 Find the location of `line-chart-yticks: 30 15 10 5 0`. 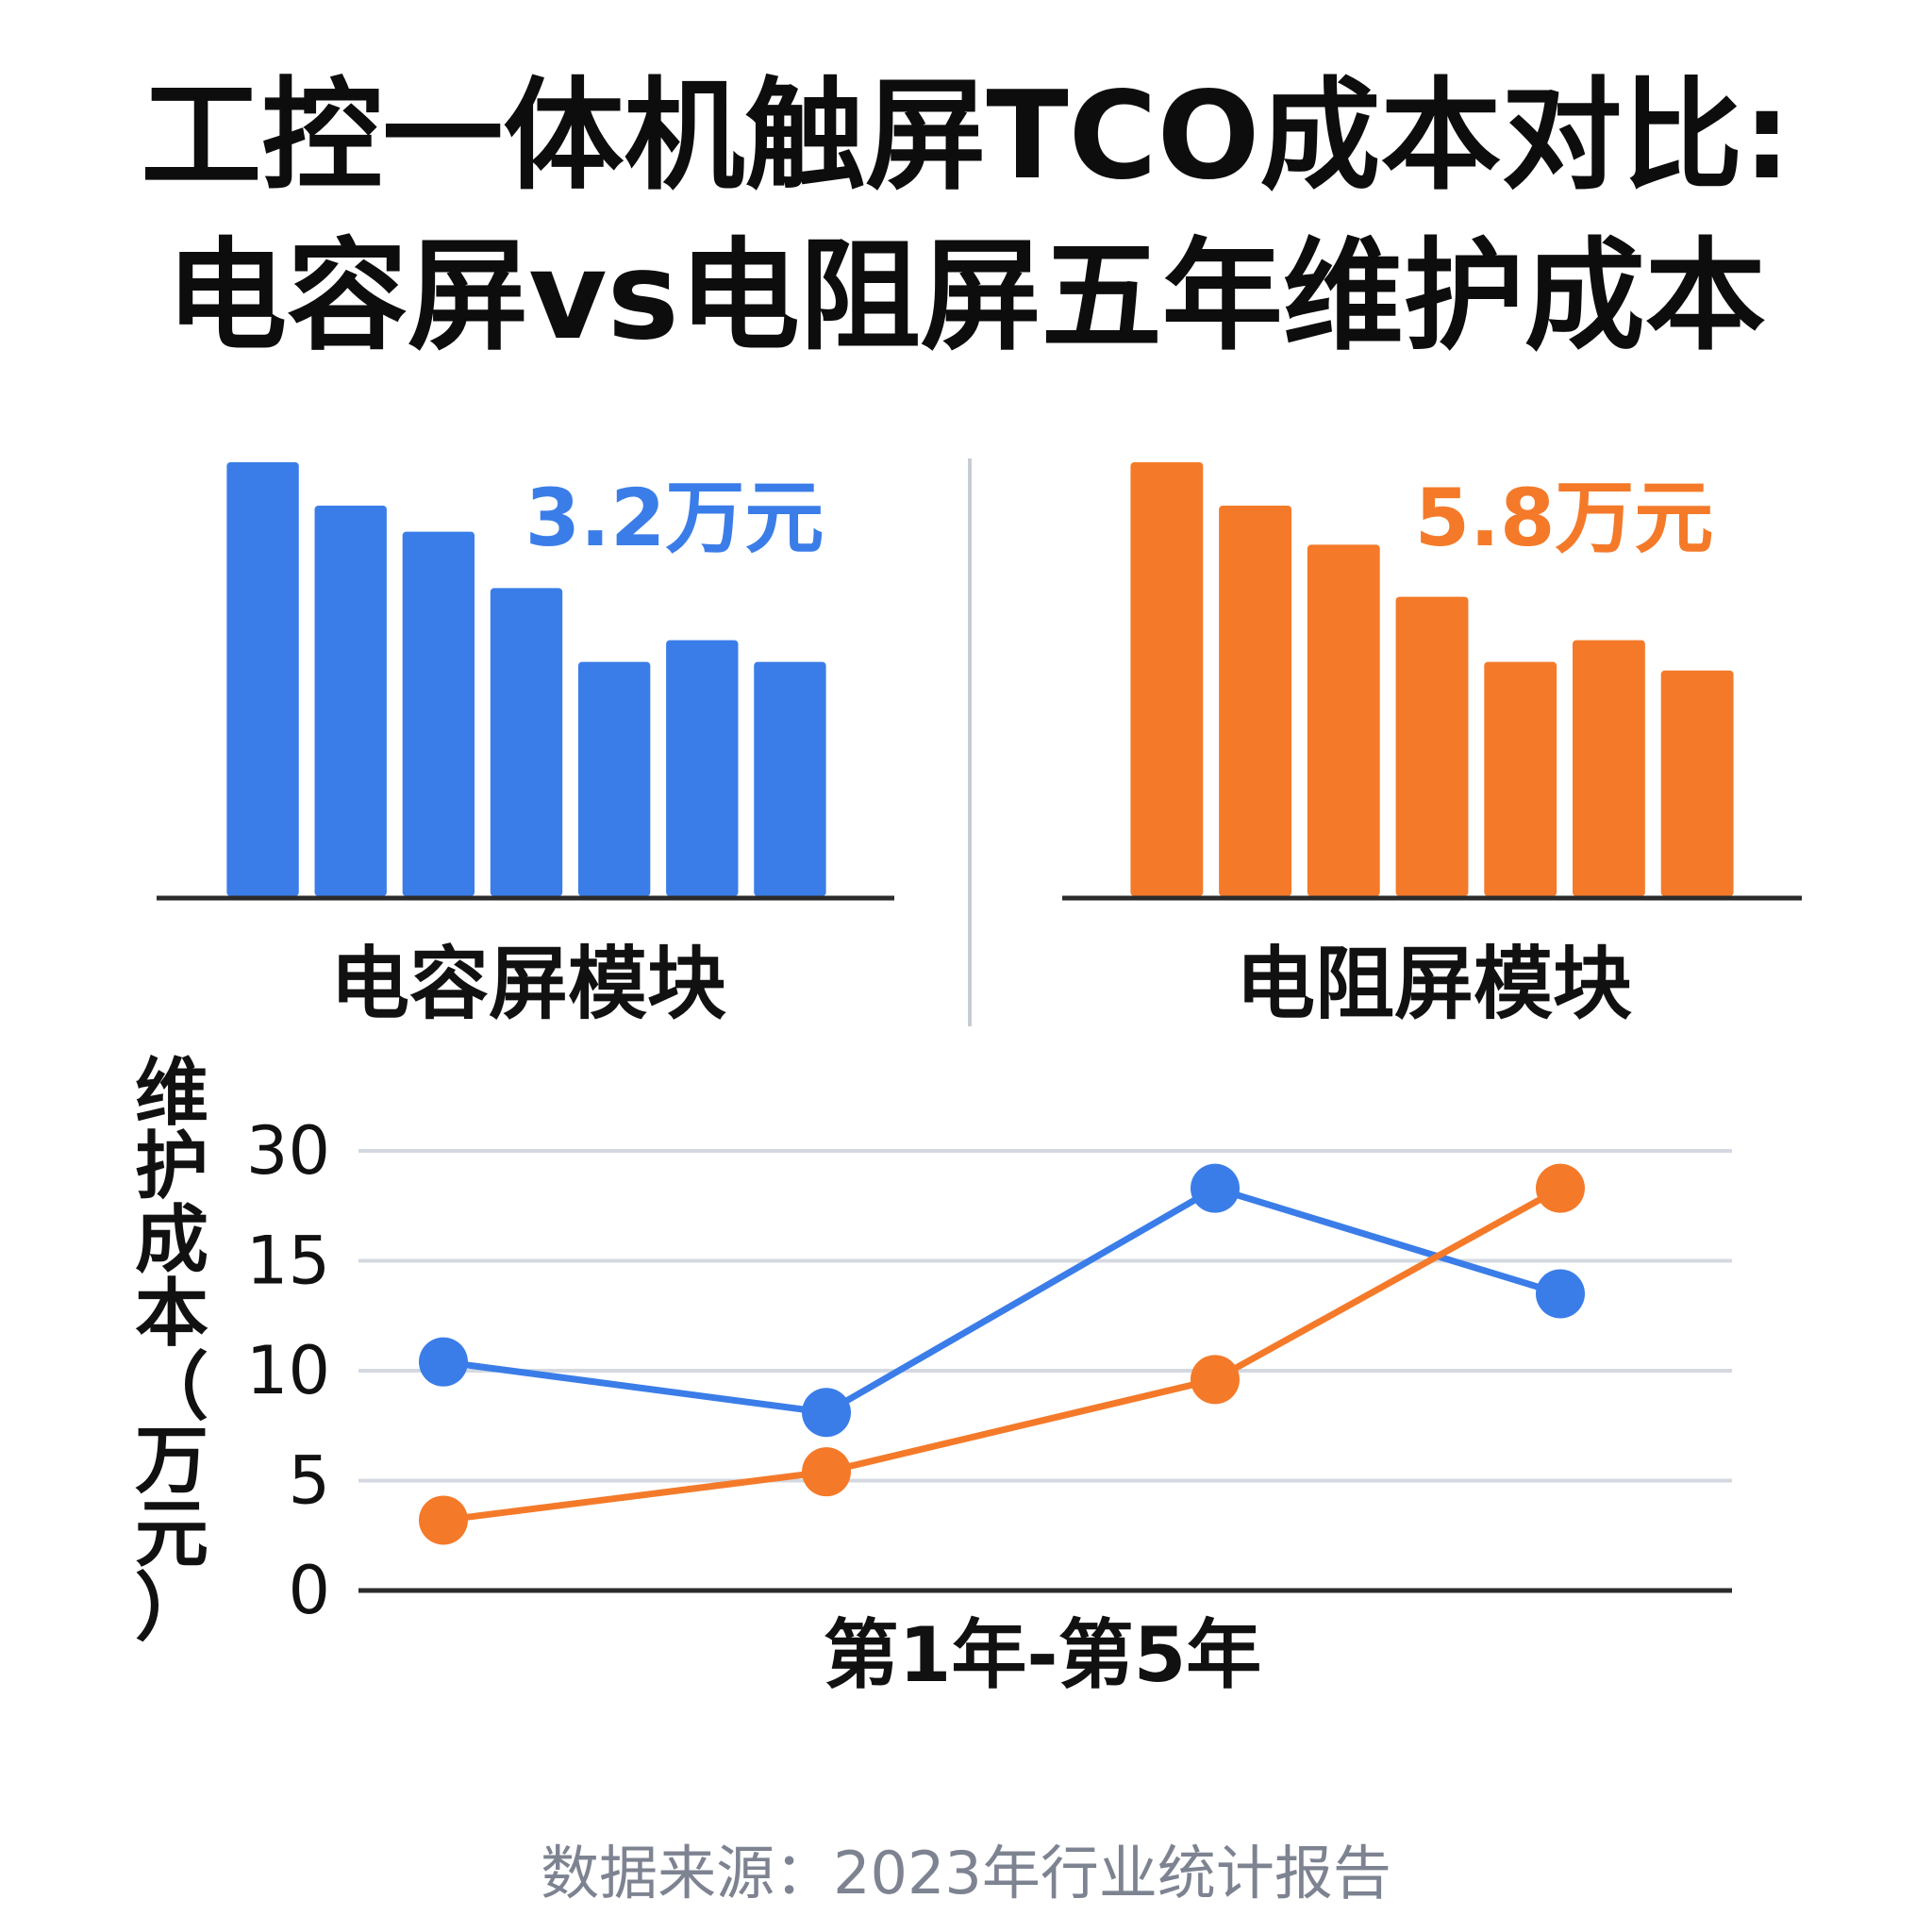

line-chart-yticks: 30 15 10 5 0 is located at coordinates (288, 1370).